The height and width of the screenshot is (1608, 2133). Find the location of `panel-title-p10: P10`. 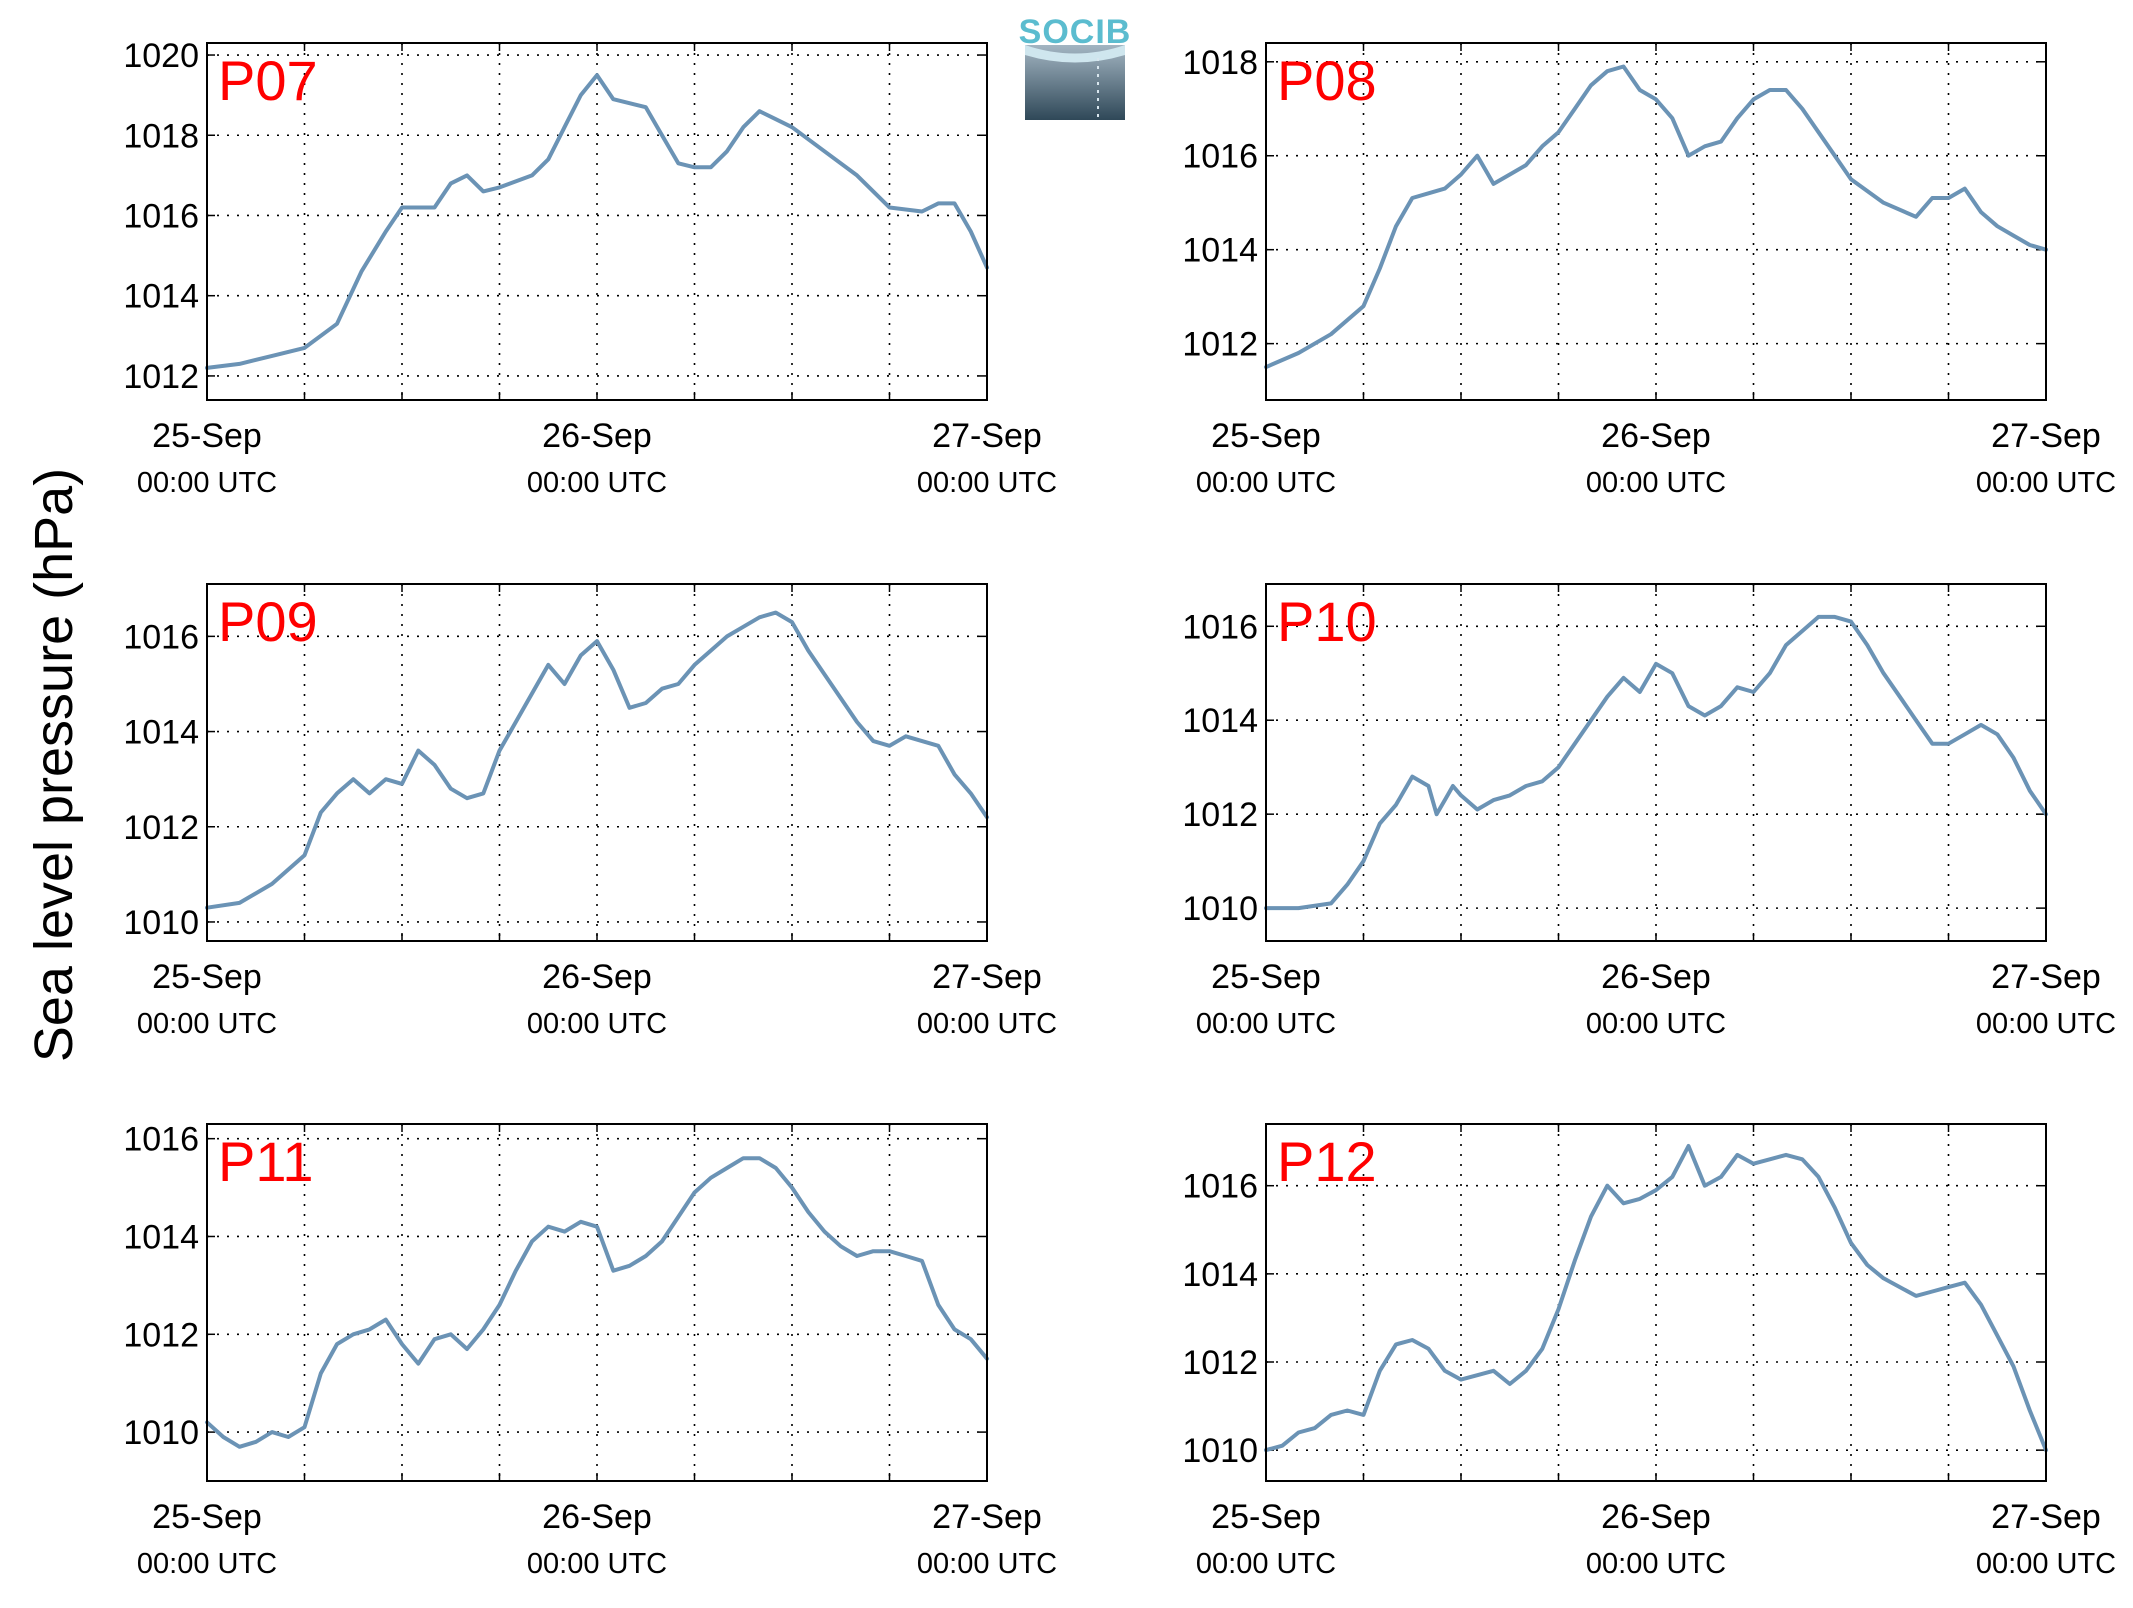

panel-title-p10: P10 is located at coordinates (1327, 621).